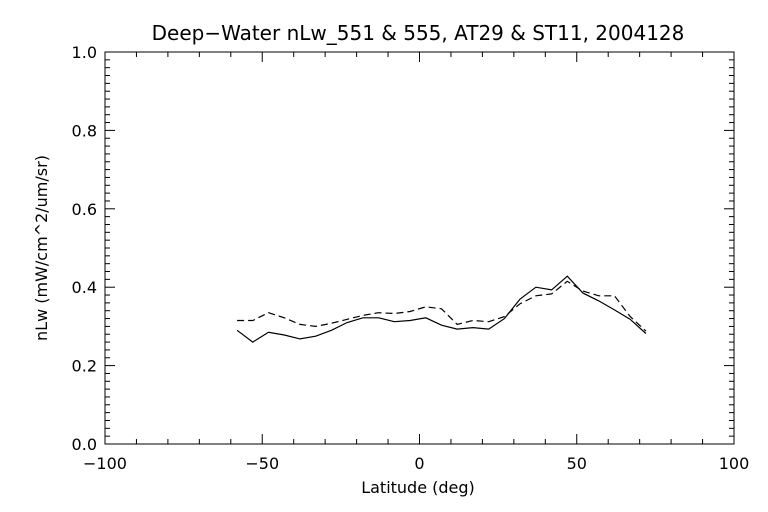 The height and width of the screenshot is (512, 768). Describe the element at coordinates (84, 130) in the screenshot. I see `y-tick-label: 0.8` at that location.